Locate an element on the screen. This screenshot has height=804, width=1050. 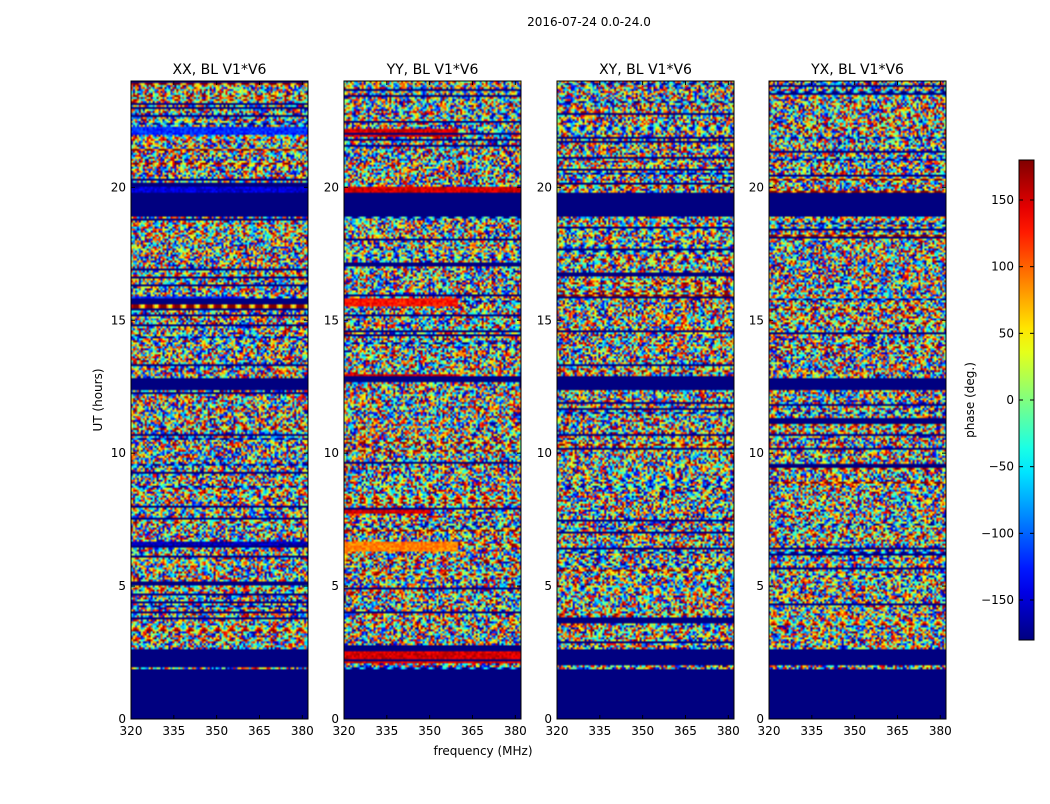
panel-4-frame is located at coordinates (857, 400).